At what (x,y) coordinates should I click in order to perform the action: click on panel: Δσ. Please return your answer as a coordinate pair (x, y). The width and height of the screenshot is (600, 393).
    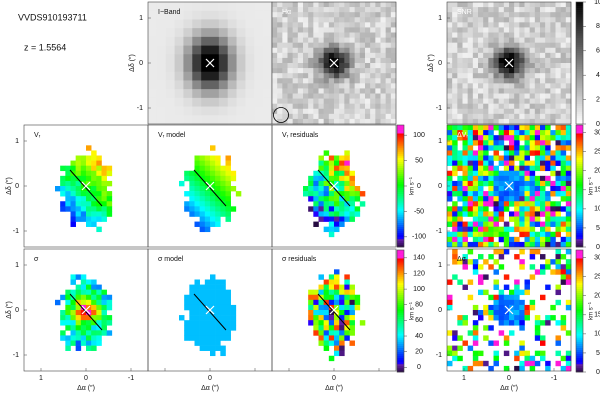
    Looking at the image, I should click on (509, 310).